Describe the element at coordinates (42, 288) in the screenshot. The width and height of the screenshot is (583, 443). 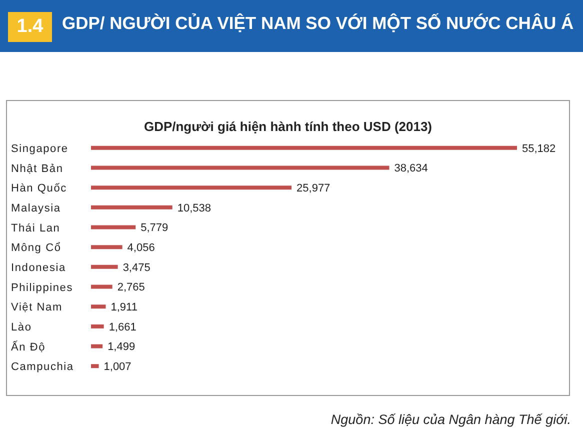
I see `y-tick-label: Philippines` at that location.